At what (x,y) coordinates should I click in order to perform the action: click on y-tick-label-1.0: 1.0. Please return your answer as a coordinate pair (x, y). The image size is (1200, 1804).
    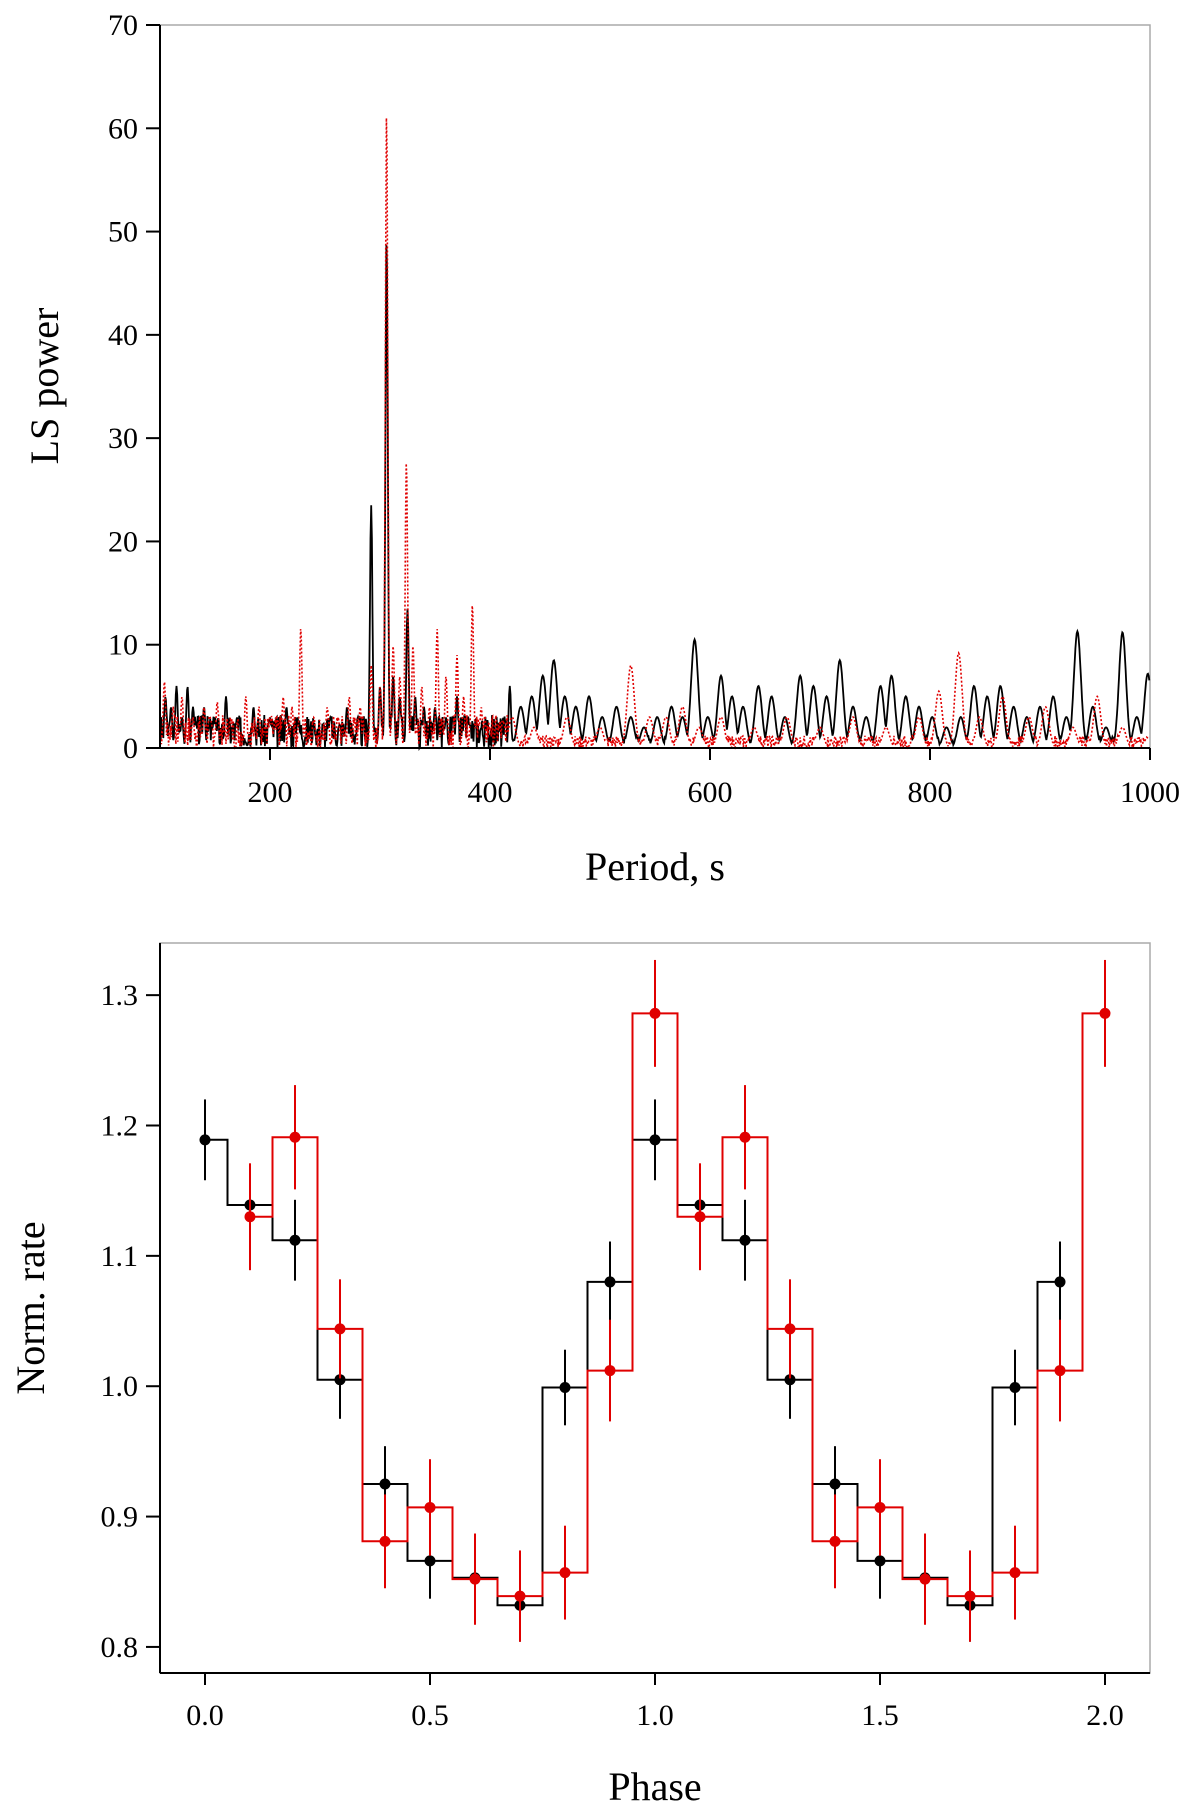
    Looking at the image, I should click on (120, 1386).